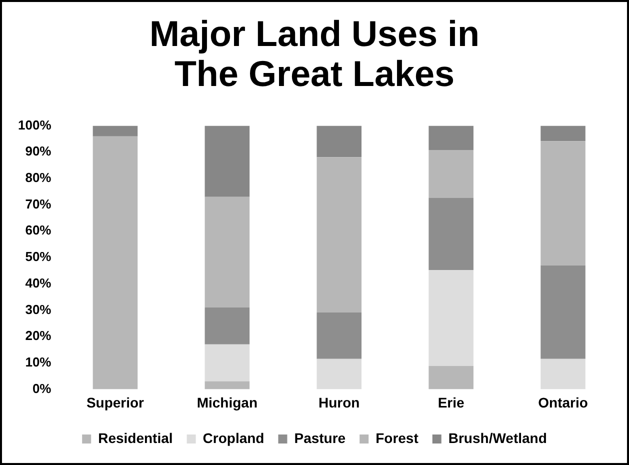 The width and height of the screenshot is (629, 465). What do you see at coordinates (115, 402) in the screenshot?
I see `x-tick-label: Superior` at bounding box center [115, 402].